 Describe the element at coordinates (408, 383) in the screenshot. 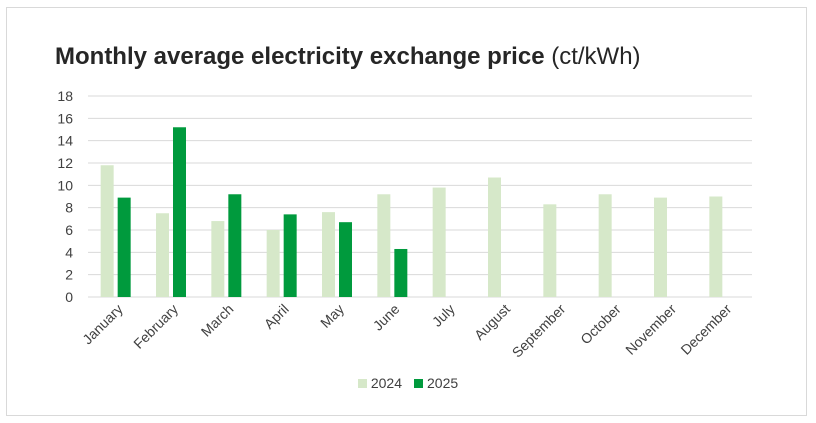

I see `legend: 2024 2025` at that location.